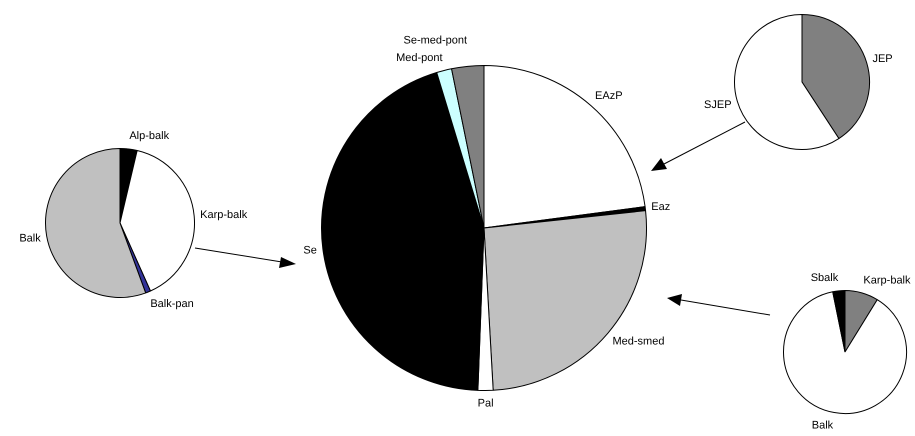 The width and height of the screenshot is (915, 436). What do you see at coordinates (149, 136) in the screenshot?
I see `slice-label: Alp-balk` at bounding box center [149, 136].